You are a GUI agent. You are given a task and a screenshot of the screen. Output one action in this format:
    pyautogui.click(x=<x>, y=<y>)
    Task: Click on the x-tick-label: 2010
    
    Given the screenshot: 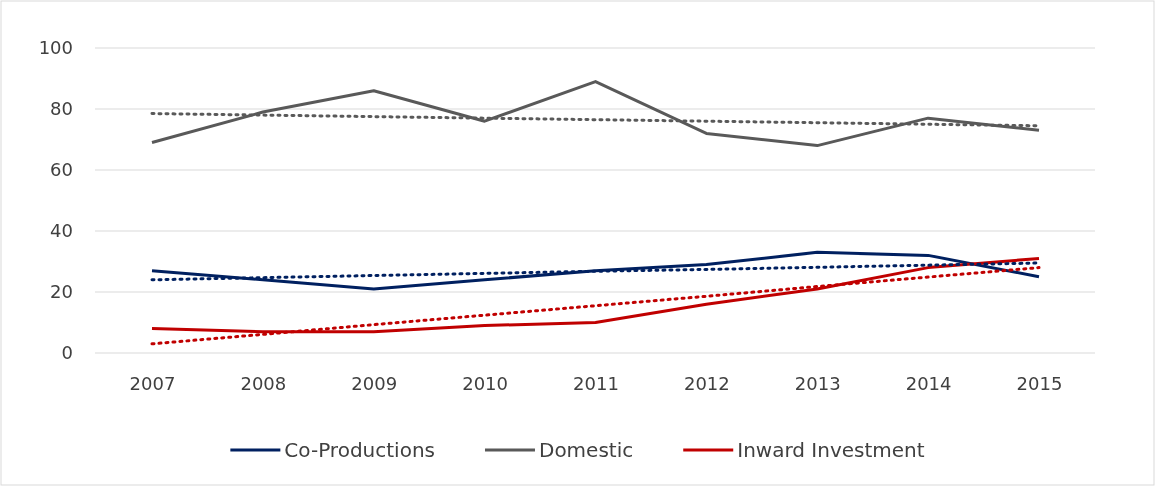 What is the action you would take?
    pyautogui.click(x=485, y=383)
    